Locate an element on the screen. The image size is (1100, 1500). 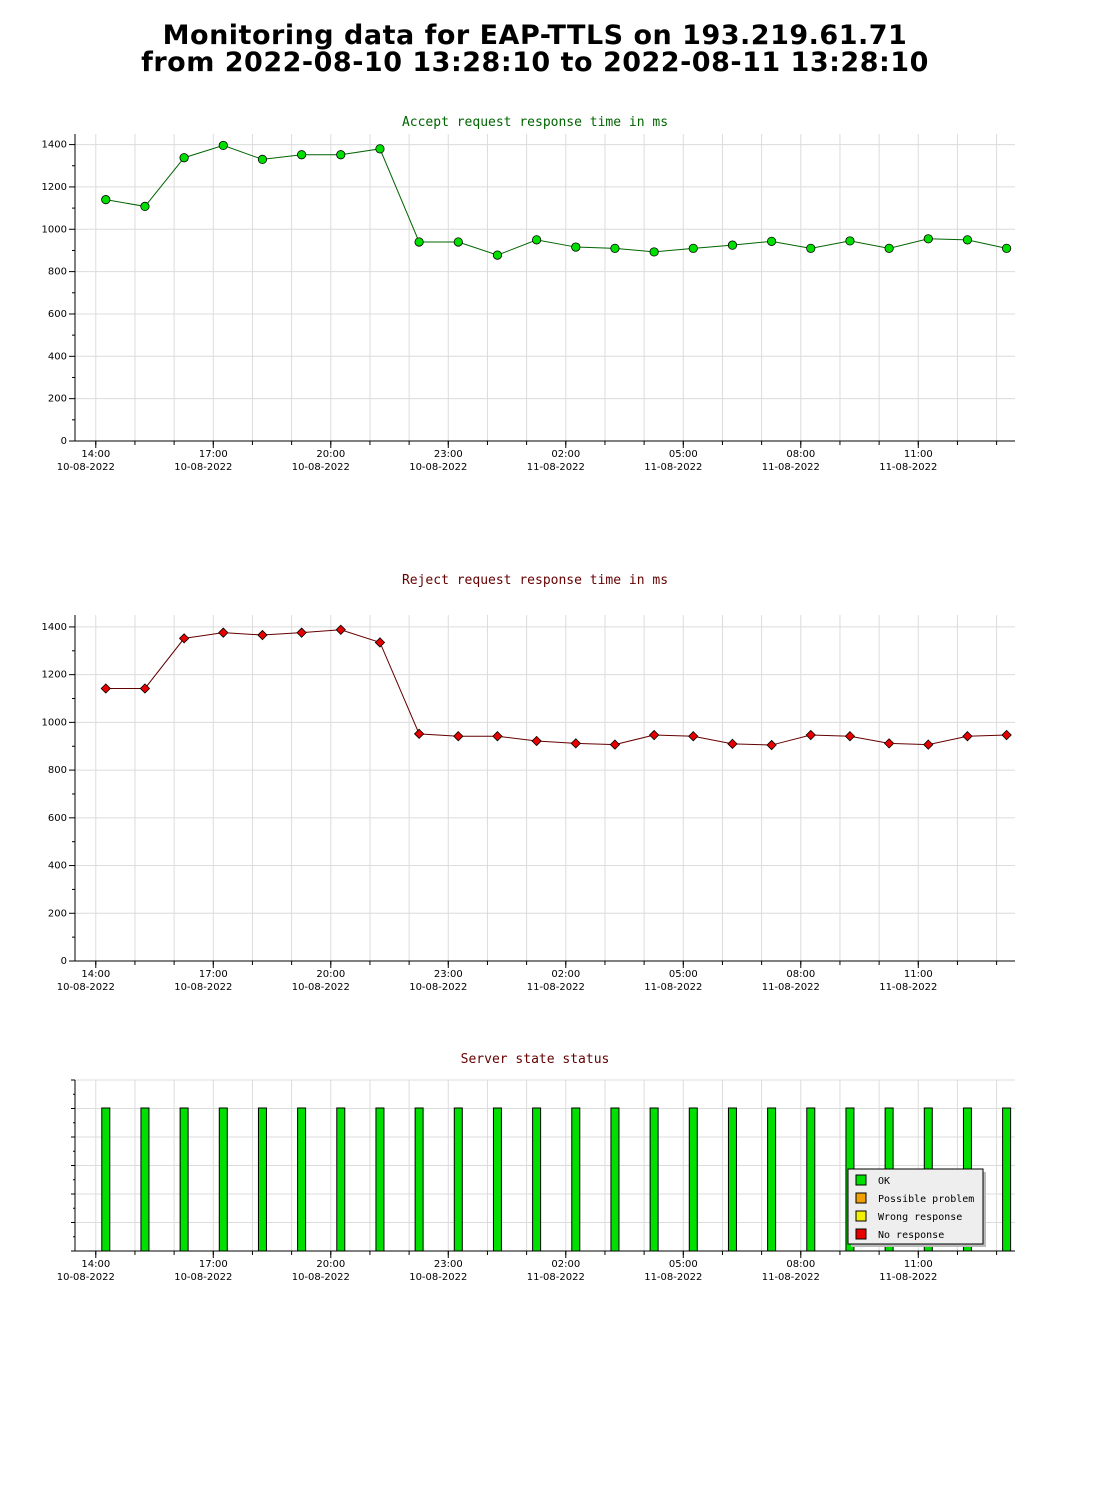
chart-title: Accept request response time in ms is located at coordinates (535, 122).